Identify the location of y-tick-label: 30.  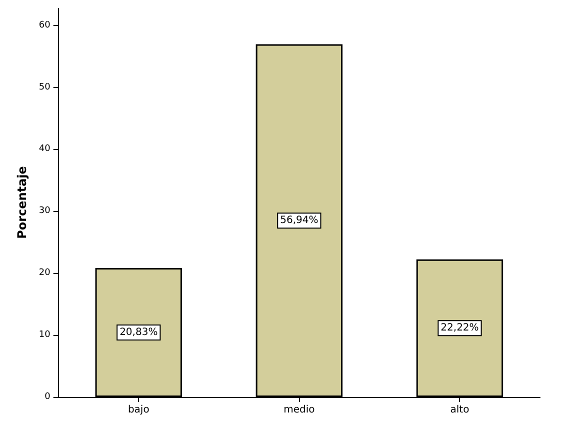
(44, 211).